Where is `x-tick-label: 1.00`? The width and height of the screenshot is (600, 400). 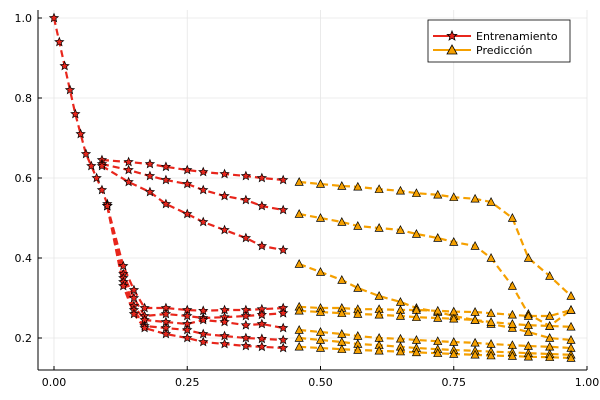
x-tick-label: 1.00 is located at coordinates (587, 382).